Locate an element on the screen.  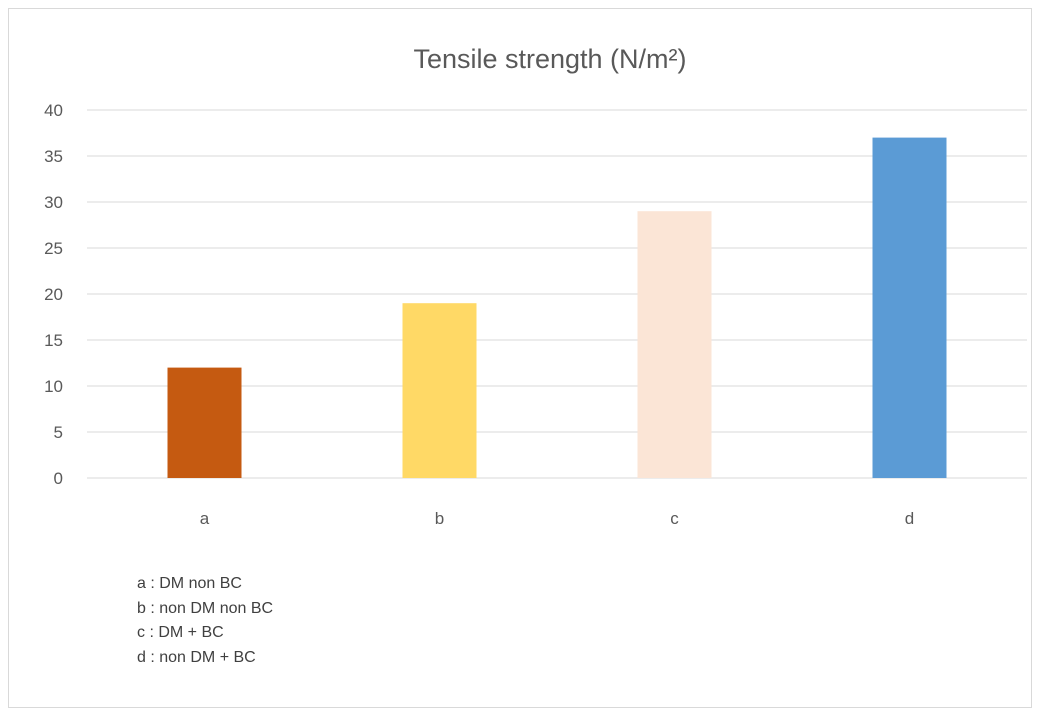
x-tick-label-c: c is located at coordinates (674, 518).